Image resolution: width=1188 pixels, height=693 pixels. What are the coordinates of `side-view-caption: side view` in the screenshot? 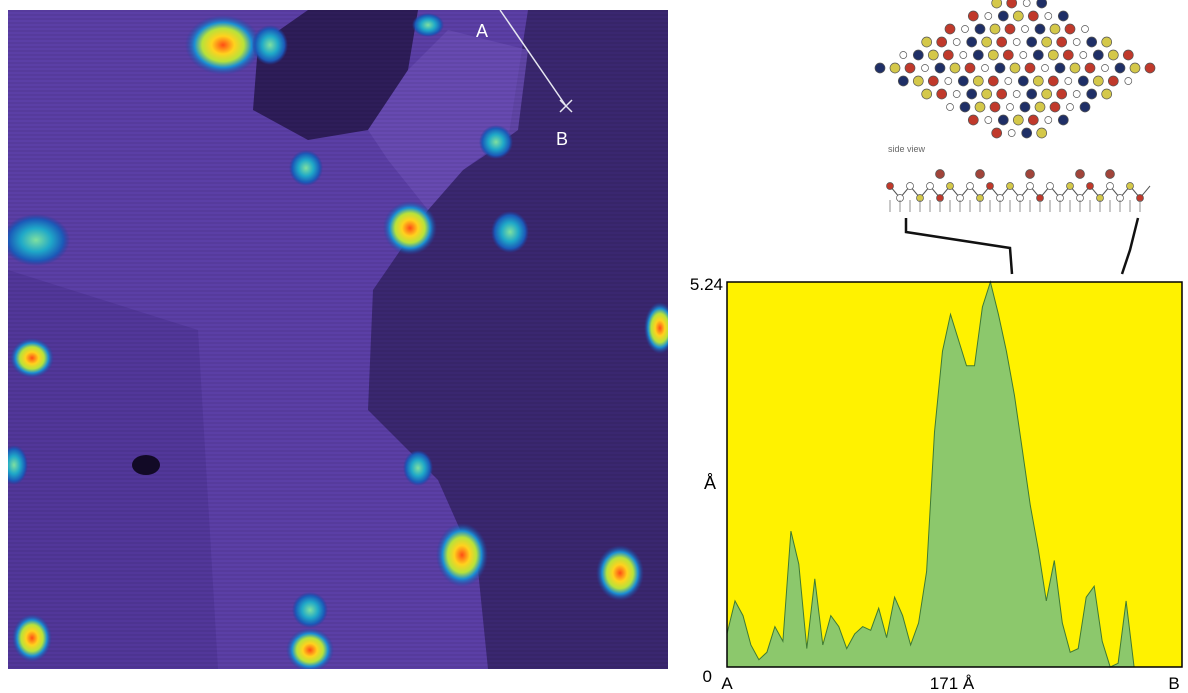 It's located at (907, 149).